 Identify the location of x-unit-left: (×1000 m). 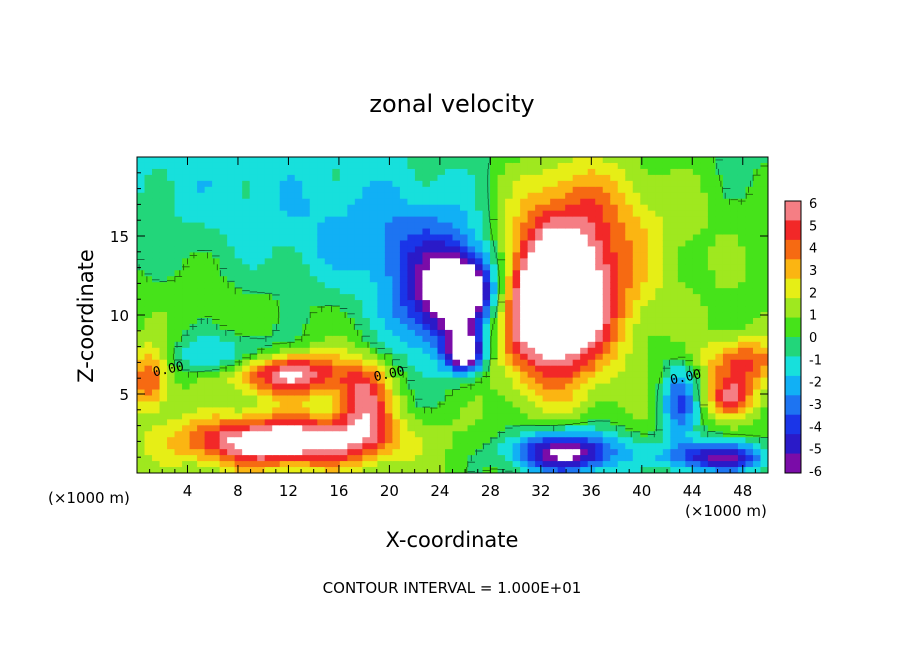
(89, 498).